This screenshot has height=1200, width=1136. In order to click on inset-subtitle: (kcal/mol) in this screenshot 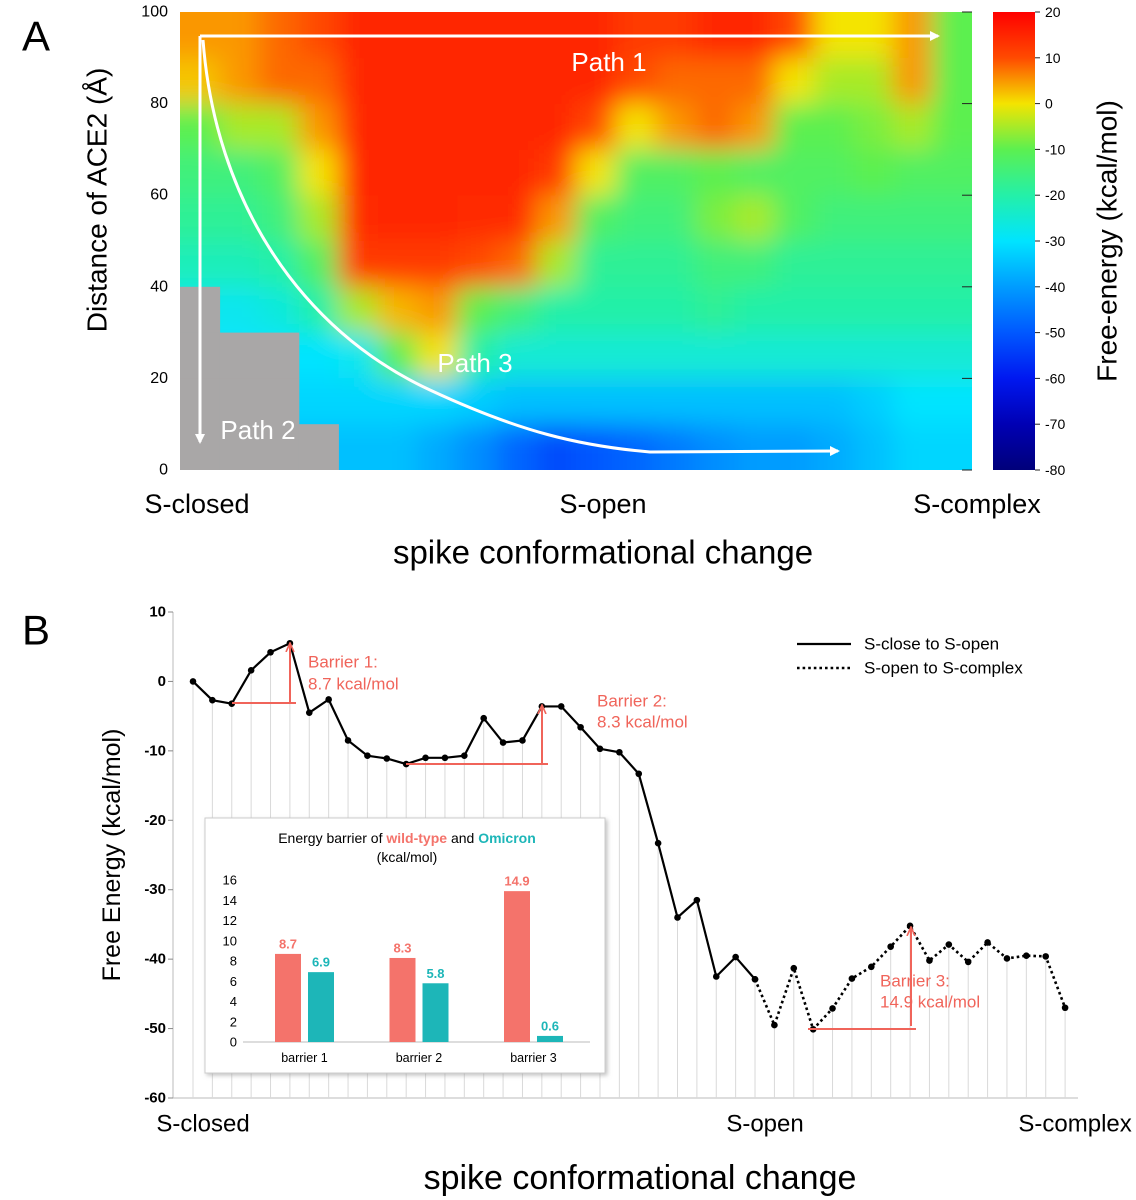, I will do `click(407, 857)`.